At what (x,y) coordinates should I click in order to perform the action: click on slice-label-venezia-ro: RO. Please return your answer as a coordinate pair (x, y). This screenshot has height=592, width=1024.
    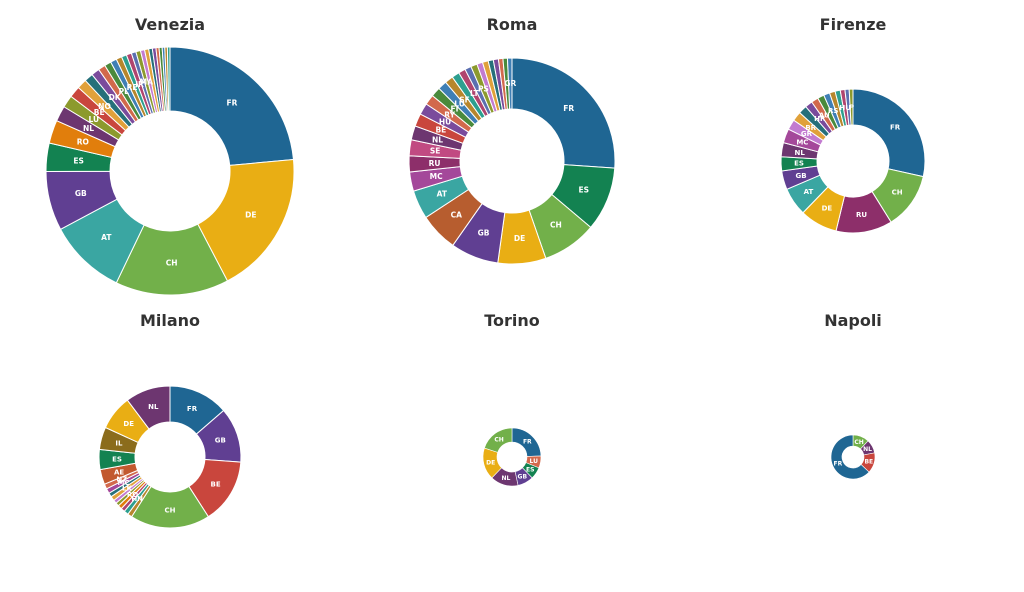
    Looking at the image, I should click on (83, 141).